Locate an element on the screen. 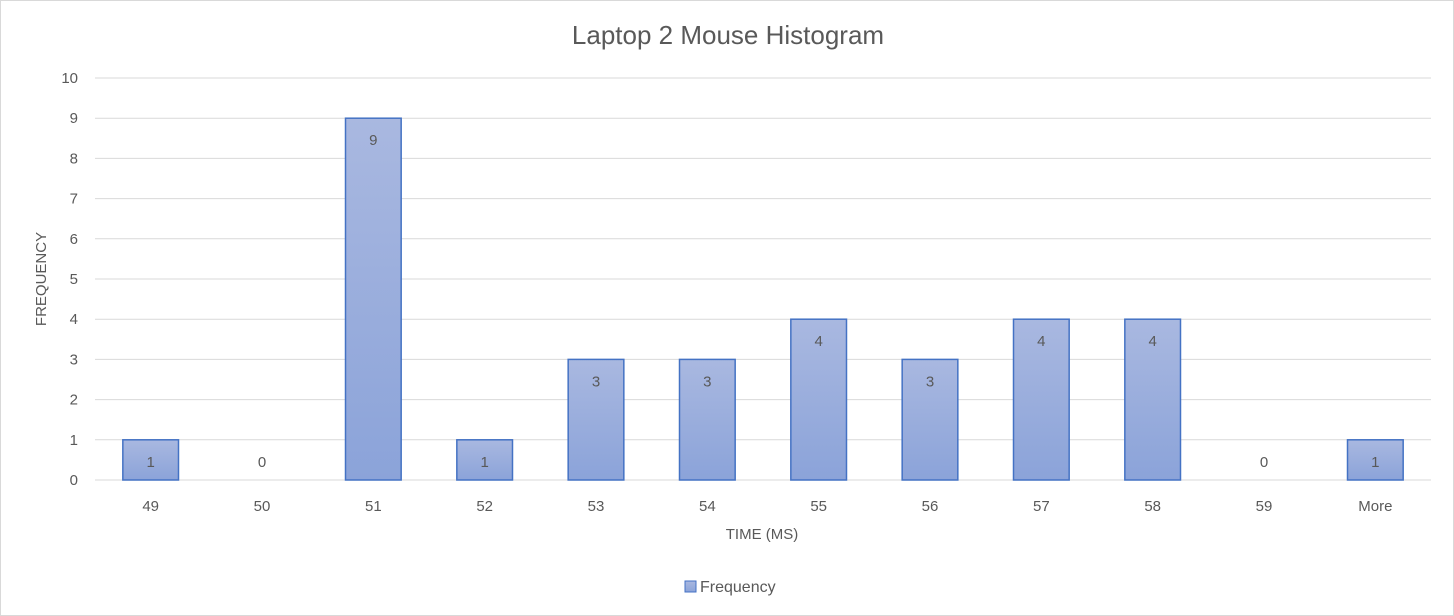  y-tick-label: 10 is located at coordinates (69, 78).